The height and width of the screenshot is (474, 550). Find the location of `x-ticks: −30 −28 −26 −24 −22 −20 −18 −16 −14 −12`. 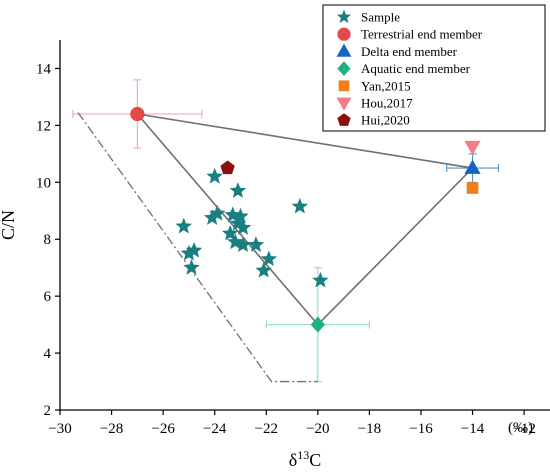

x-ticks: −30 −28 −26 −24 −22 −20 −18 −16 −14 −12 is located at coordinates (292, 423).